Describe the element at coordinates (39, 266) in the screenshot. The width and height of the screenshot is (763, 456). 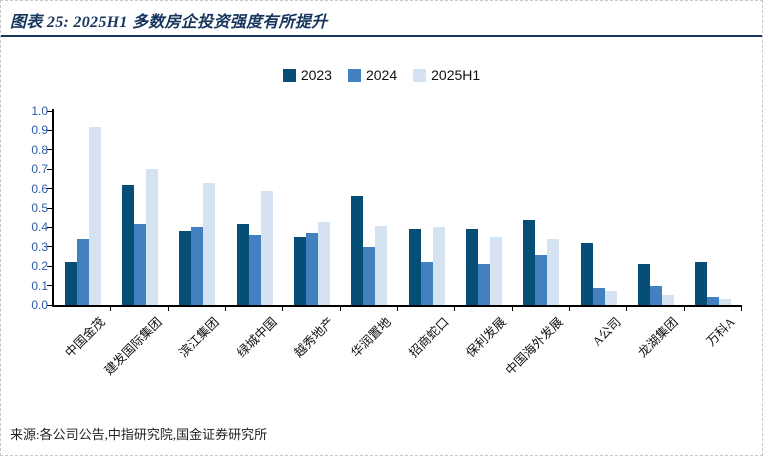
I see `y-tick-label: 0.2` at that location.